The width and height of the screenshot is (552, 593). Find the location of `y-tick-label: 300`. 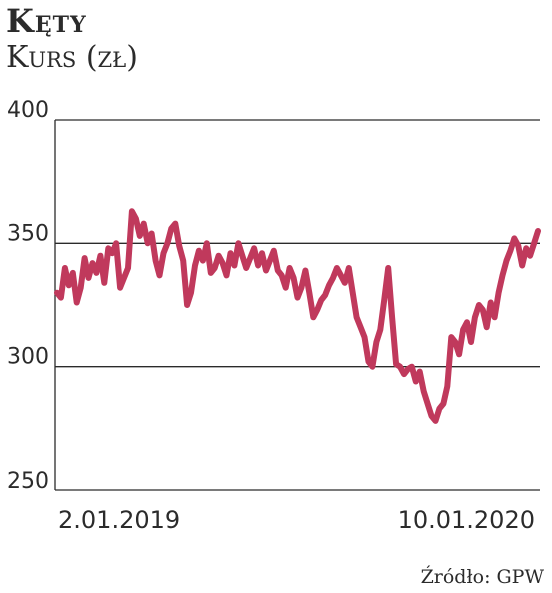

y-tick-label: 300 is located at coordinates (28, 357).